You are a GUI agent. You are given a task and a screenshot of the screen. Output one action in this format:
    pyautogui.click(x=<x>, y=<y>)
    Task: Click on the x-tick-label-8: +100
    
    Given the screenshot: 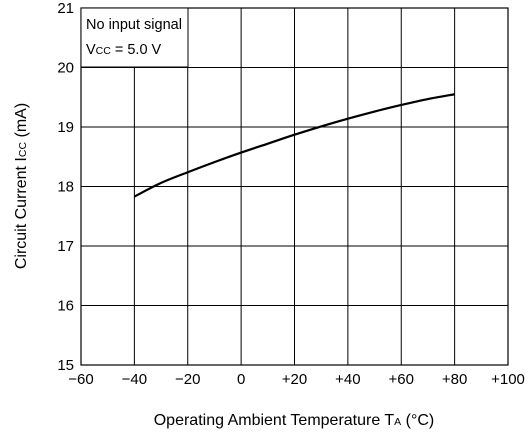 What is the action you would take?
    pyautogui.click(x=508, y=379)
    